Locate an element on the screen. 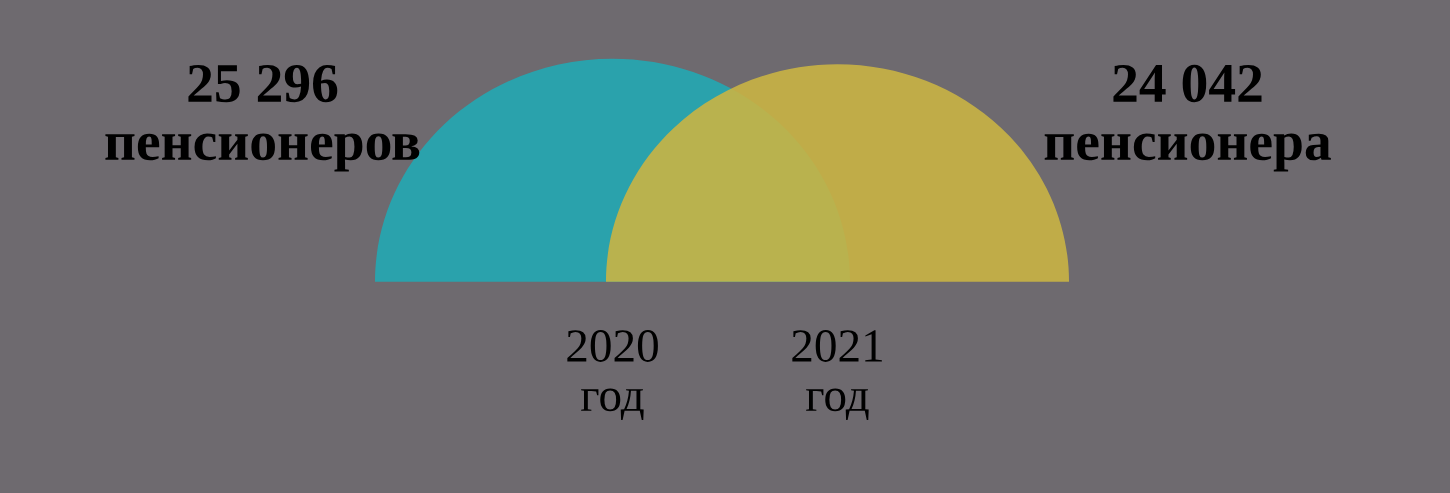 The height and width of the screenshot is (493, 1450). data-label: 25 296 пенсионеров is located at coordinates (262, 118).